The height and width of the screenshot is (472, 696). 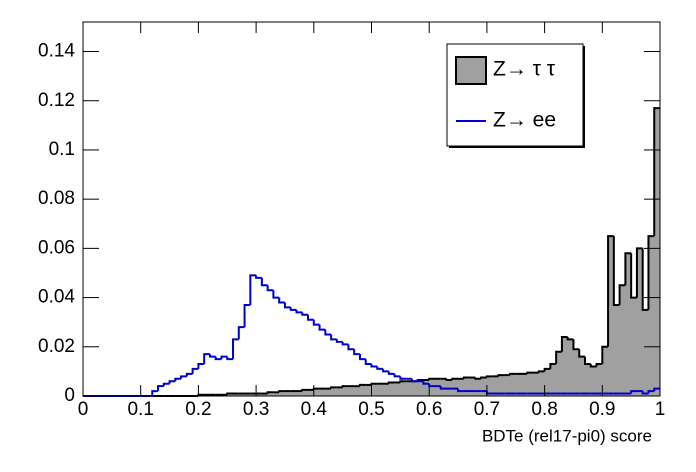 What do you see at coordinates (56, 198) in the screenshot?
I see `y-tick-label: 0.08` at bounding box center [56, 198].